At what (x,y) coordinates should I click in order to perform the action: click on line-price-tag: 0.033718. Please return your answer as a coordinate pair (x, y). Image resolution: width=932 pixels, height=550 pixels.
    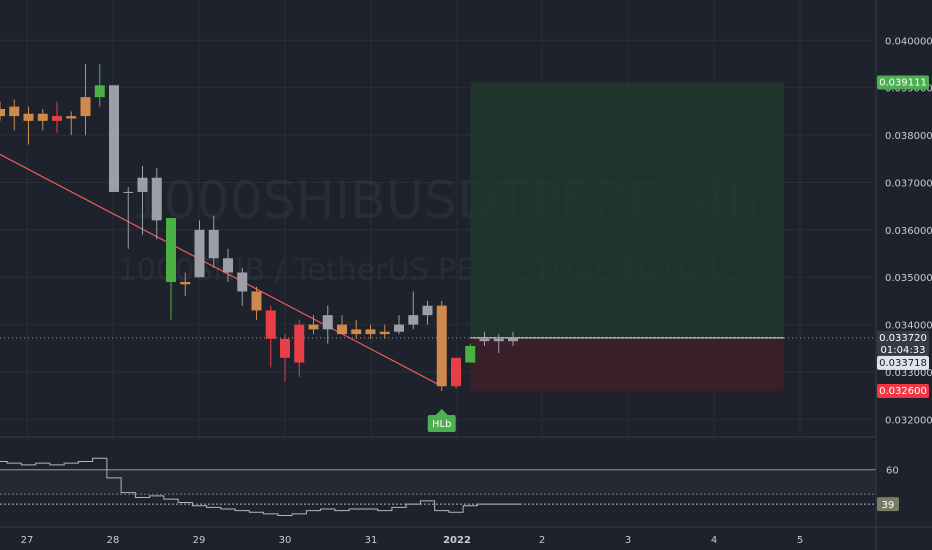
    Looking at the image, I should click on (903, 362).